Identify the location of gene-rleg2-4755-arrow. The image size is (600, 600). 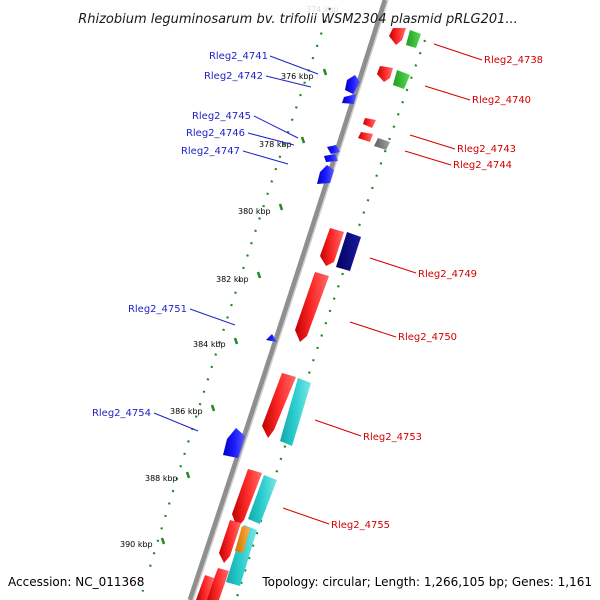
(247, 498).